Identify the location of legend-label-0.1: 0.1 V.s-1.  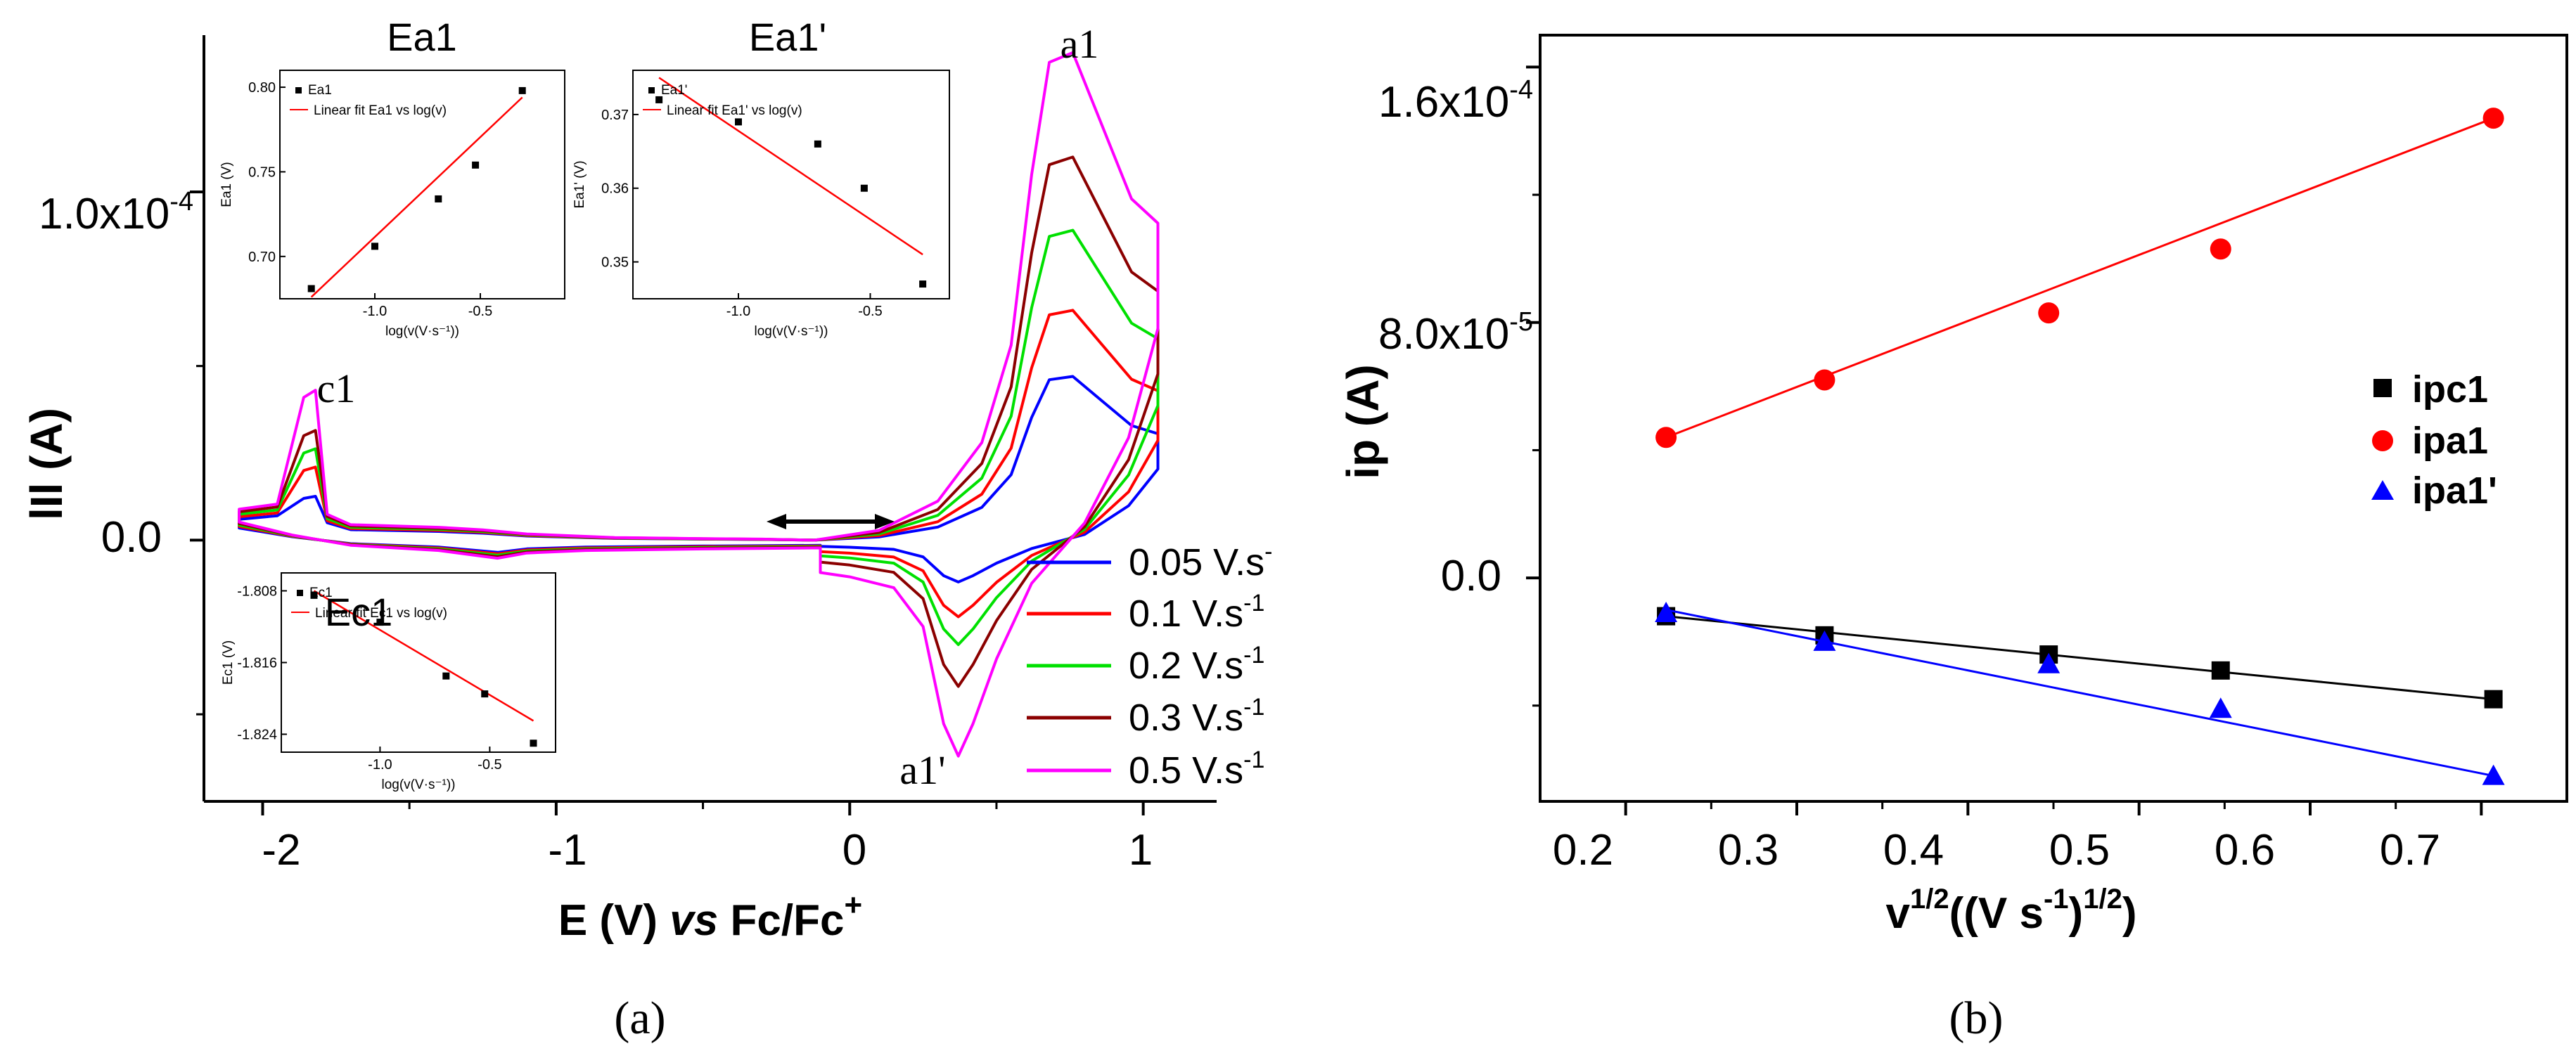
(1196, 613).